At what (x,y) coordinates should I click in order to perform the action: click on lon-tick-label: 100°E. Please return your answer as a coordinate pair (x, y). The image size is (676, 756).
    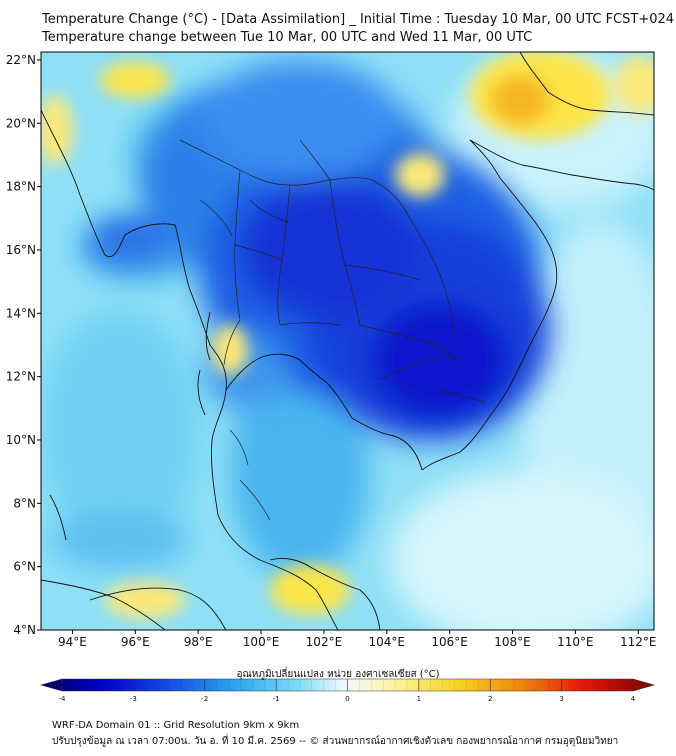
    Looking at the image, I should click on (261, 642).